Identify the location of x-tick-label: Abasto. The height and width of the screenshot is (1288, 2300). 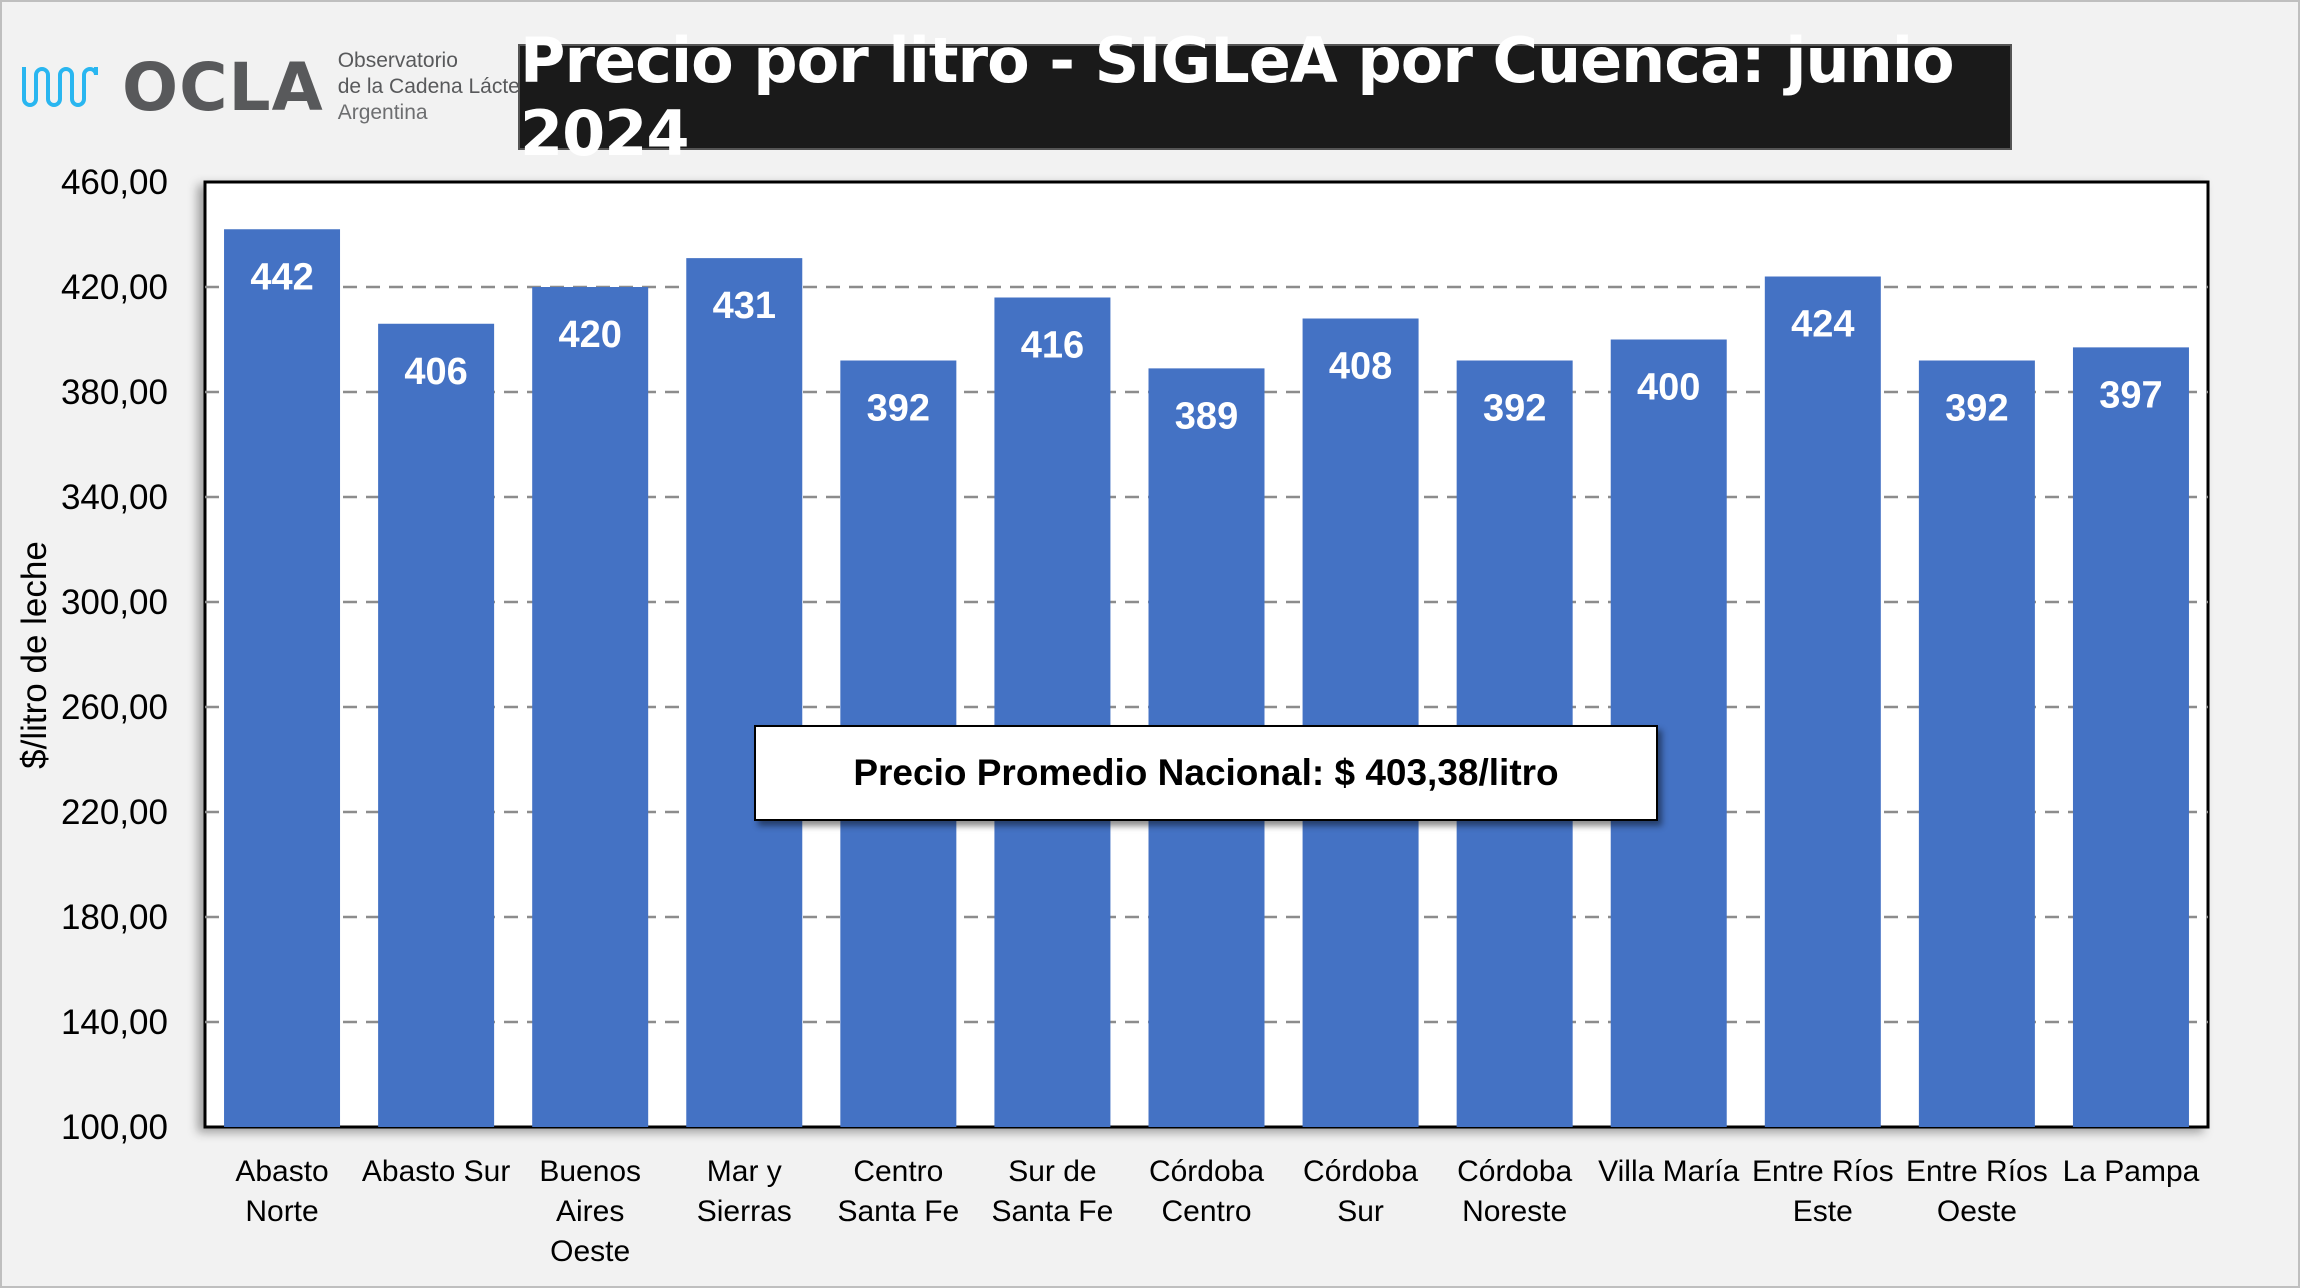
(281, 1171).